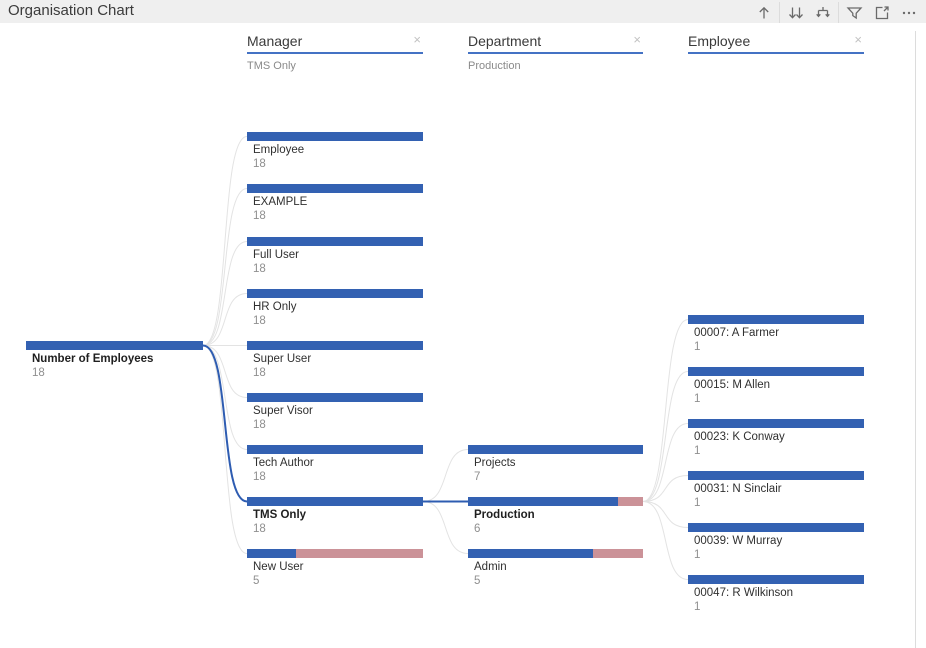 Image resolution: width=926 pixels, height=648 pixels. Describe the element at coordinates (908, 13) in the screenshot. I see `more-options-icon` at that location.